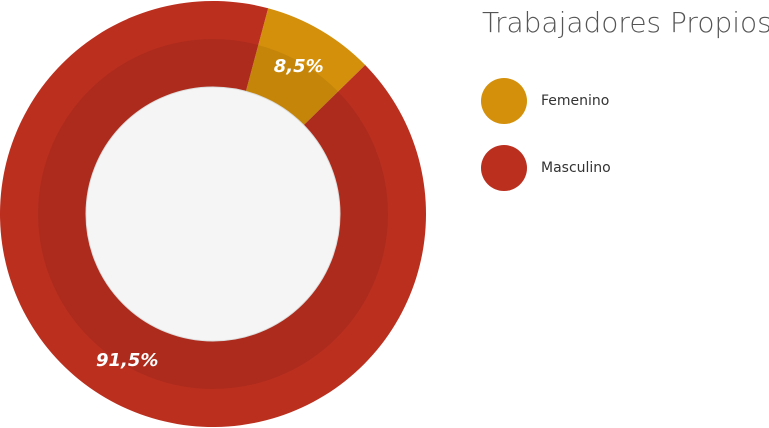 The width and height of the screenshot is (769, 428). What do you see at coordinates (576, 168) in the screenshot?
I see `legend-label: Masculino` at bounding box center [576, 168].